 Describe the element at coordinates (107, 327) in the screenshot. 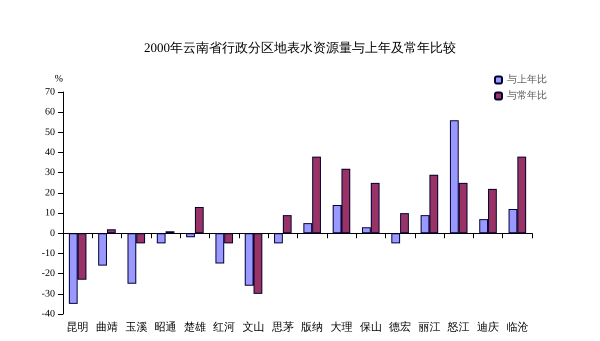

I see `x-tick-label: 曲靖` at that location.